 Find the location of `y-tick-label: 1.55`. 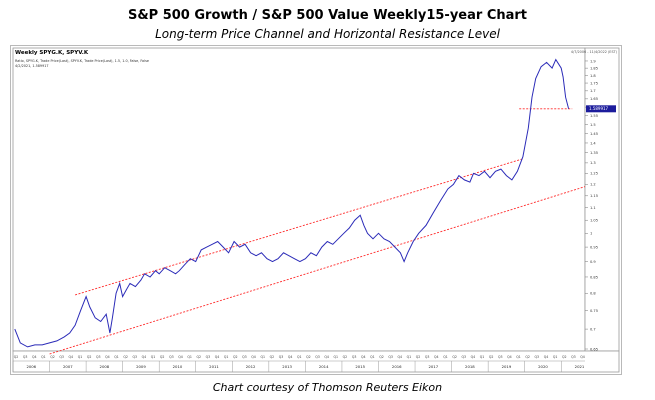

y-tick-label: 1.55 is located at coordinates (594, 116).